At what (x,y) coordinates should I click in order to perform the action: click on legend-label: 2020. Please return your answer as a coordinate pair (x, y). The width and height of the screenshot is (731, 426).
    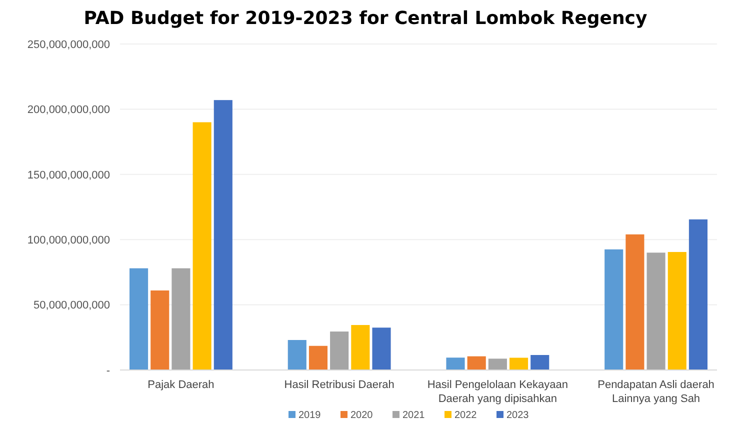
    Looking at the image, I should click on (362, 415).